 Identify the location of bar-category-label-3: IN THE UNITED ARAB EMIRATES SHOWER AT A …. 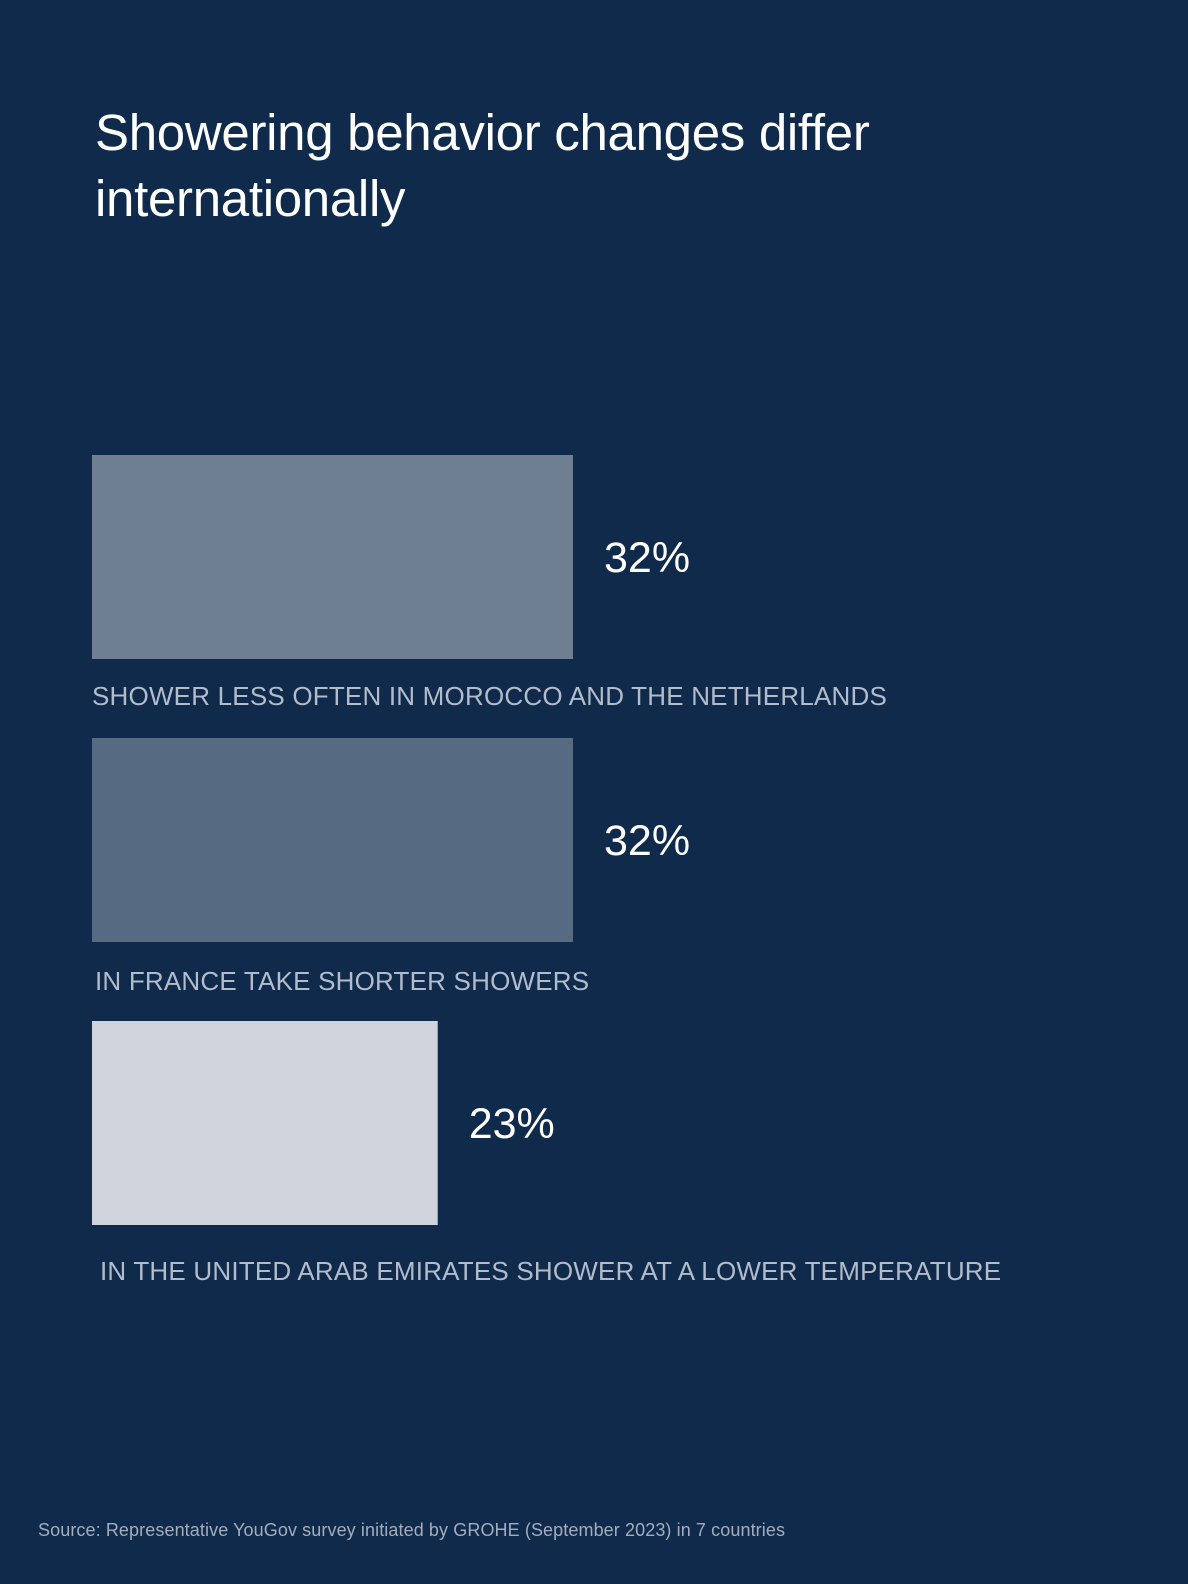
(550, 1271).